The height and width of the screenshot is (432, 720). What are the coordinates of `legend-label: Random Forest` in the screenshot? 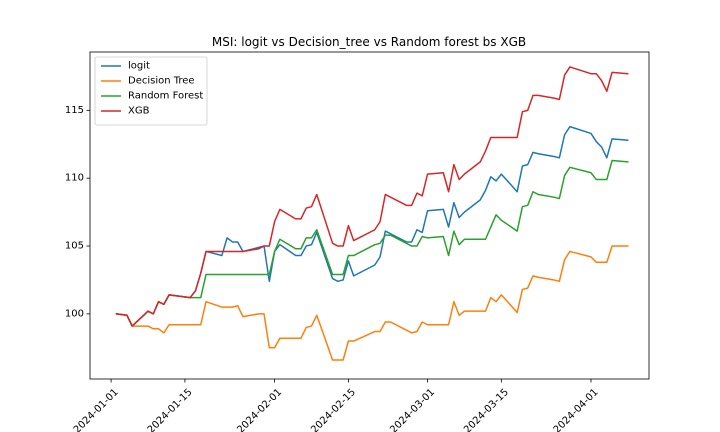 It's located at (165, 96).